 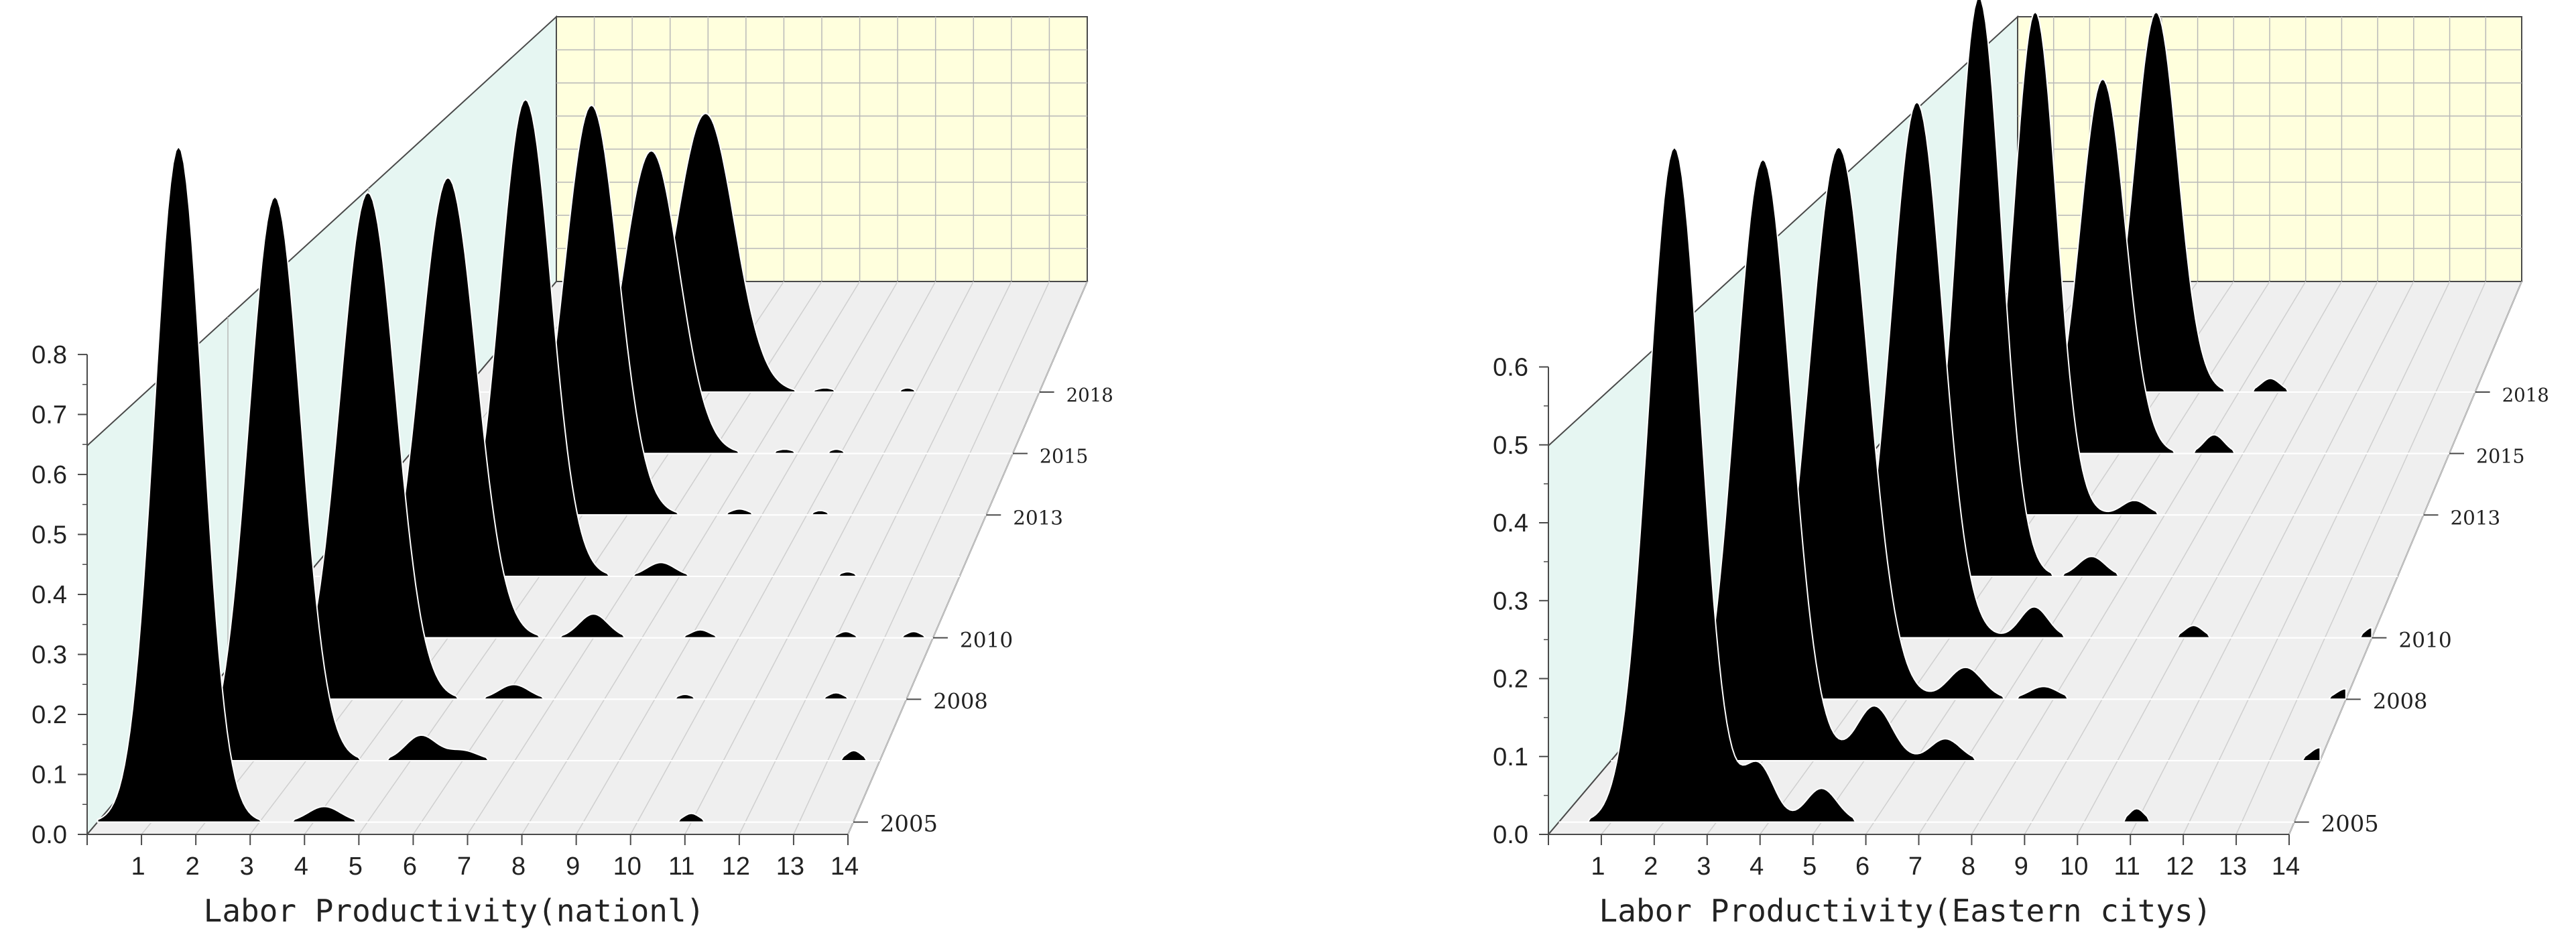 What do you see at coordinates (455, 911) in the screenshot?
I see `x-axis-title: Labor Productivity(nationl)` at bounding box center [455, 911].